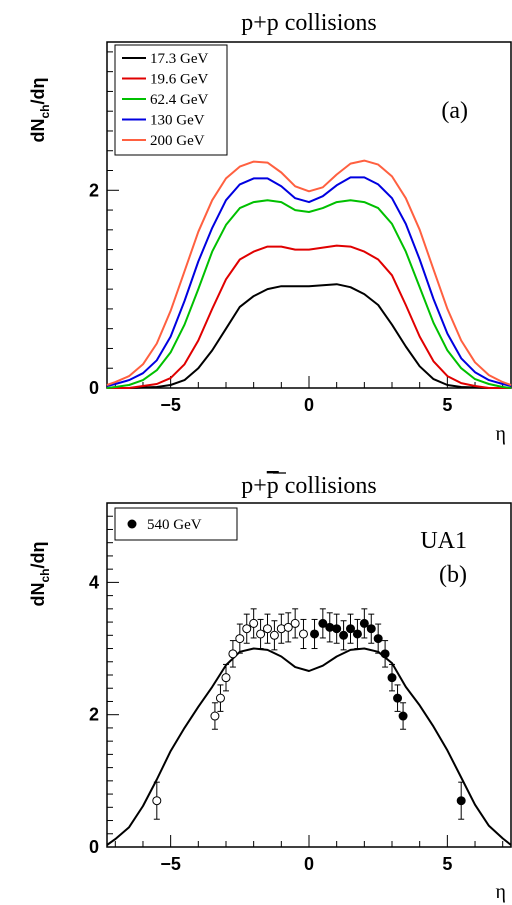  Describe the element at coordinates (132, 524) in the screenshot. I see `legend-marker-540gev` at that location.